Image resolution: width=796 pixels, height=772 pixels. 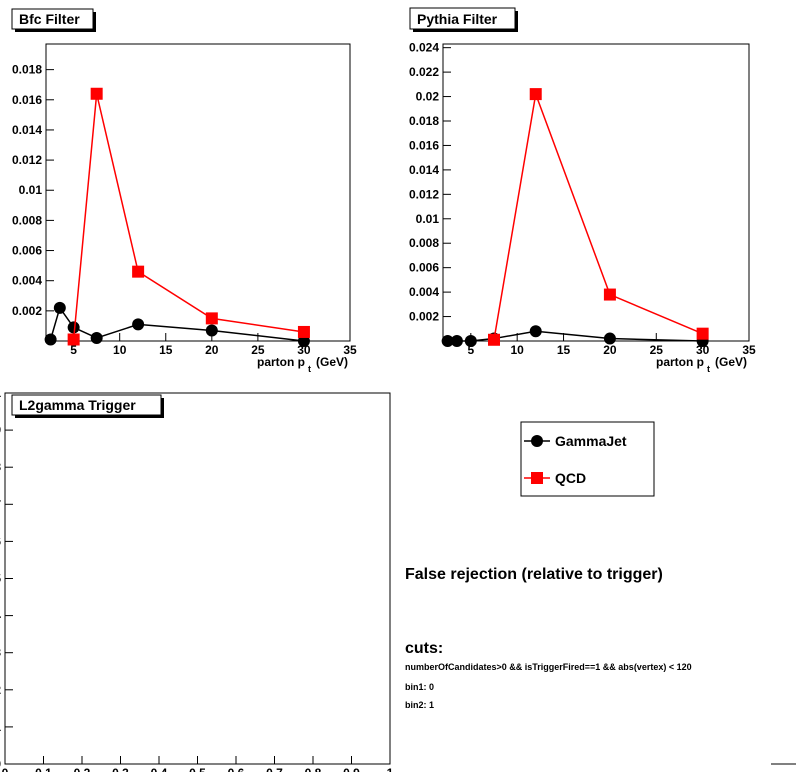 What do you see at coordinates (43, 769) in the screenshot?
I see `x-tick-label: 0.1` at bounding box center [43, 769].